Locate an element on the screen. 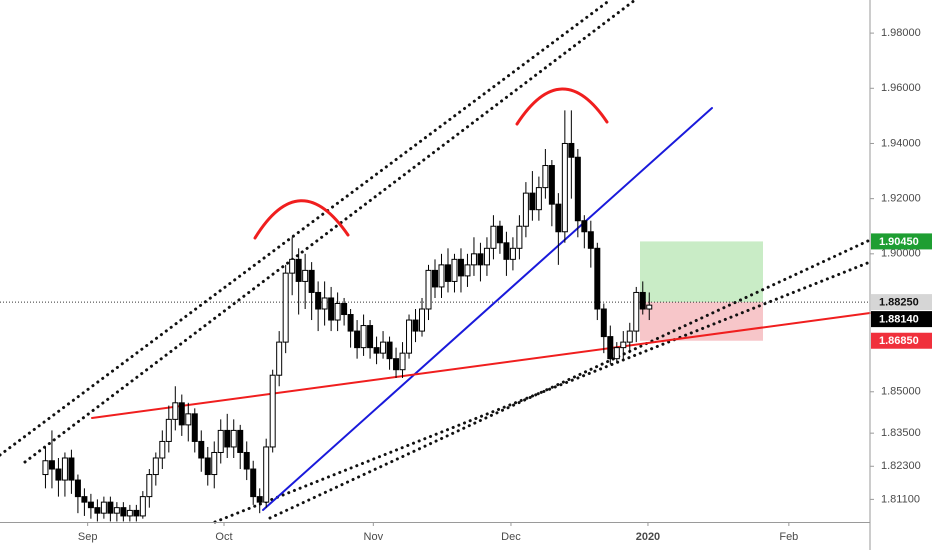  y-tick-label: 1.85000 is located at coordinates (901, 392).